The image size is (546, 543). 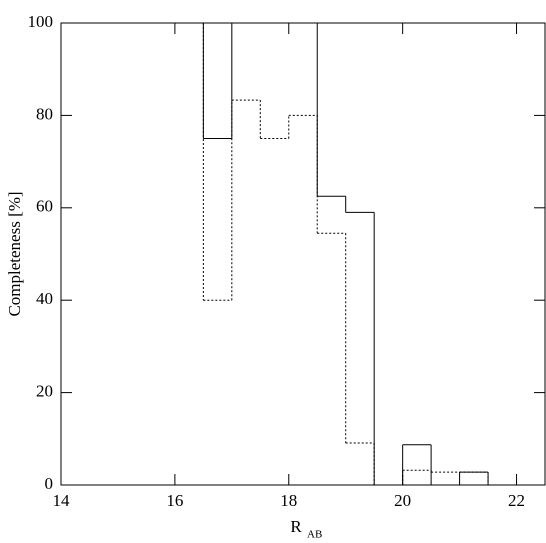 What do you see at coordinates (516, 500) in the screenshot?
I see `x-tick-label: 22` at bounding box center [516, 500].